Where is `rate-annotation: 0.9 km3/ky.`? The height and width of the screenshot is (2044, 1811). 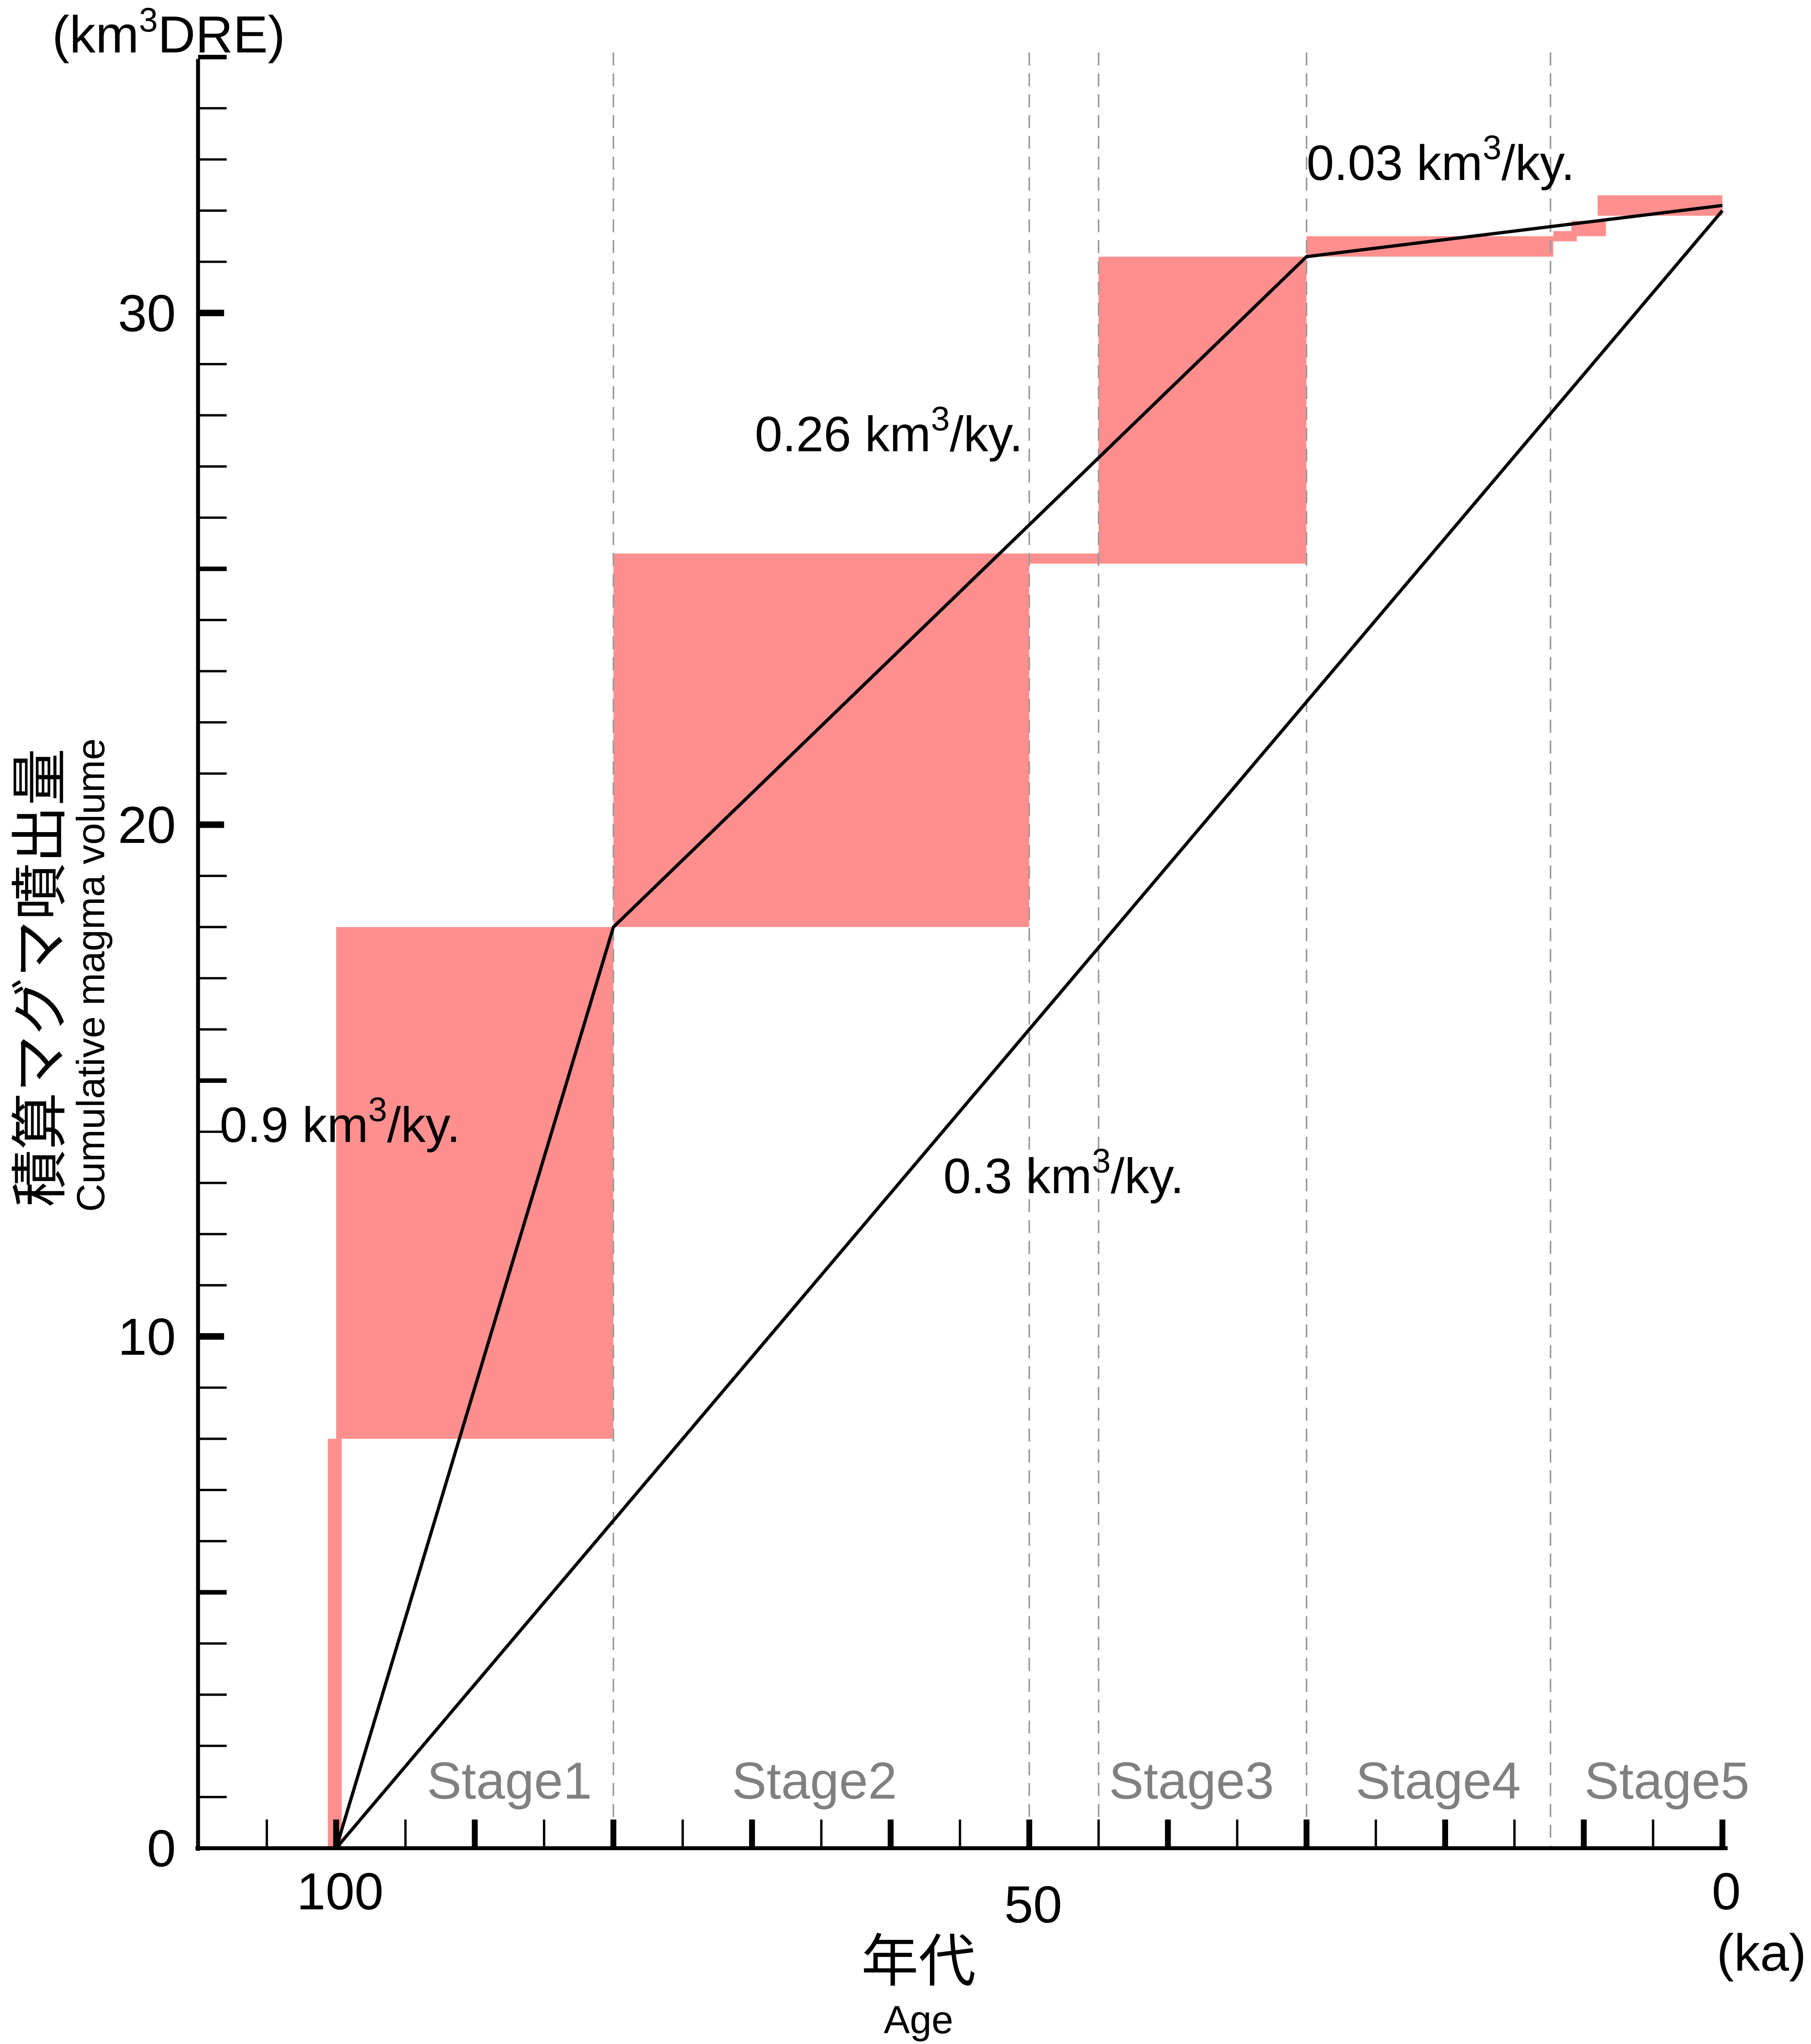
rate-annotation: 0.9 km3/ky. is located at coordinates (340, 1122).